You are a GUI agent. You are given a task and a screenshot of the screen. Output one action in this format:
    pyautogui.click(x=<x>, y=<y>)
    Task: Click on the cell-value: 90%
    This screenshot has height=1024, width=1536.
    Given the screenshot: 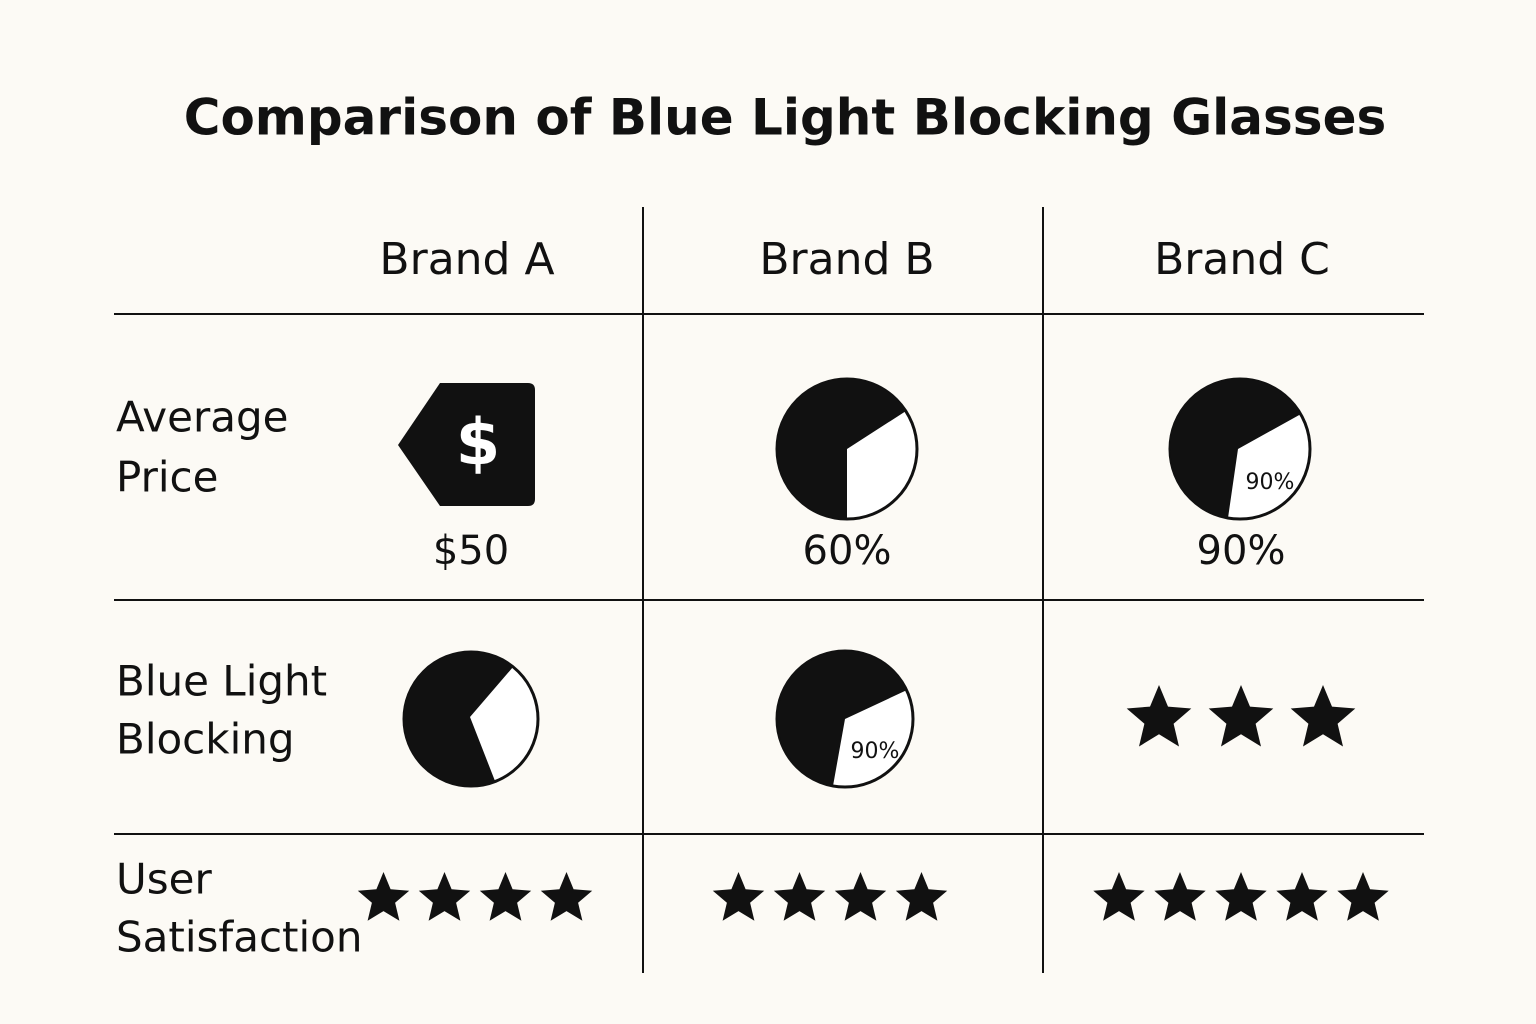 What is the action you would take?
    pyautogui.click(x=1241, y=551)
    